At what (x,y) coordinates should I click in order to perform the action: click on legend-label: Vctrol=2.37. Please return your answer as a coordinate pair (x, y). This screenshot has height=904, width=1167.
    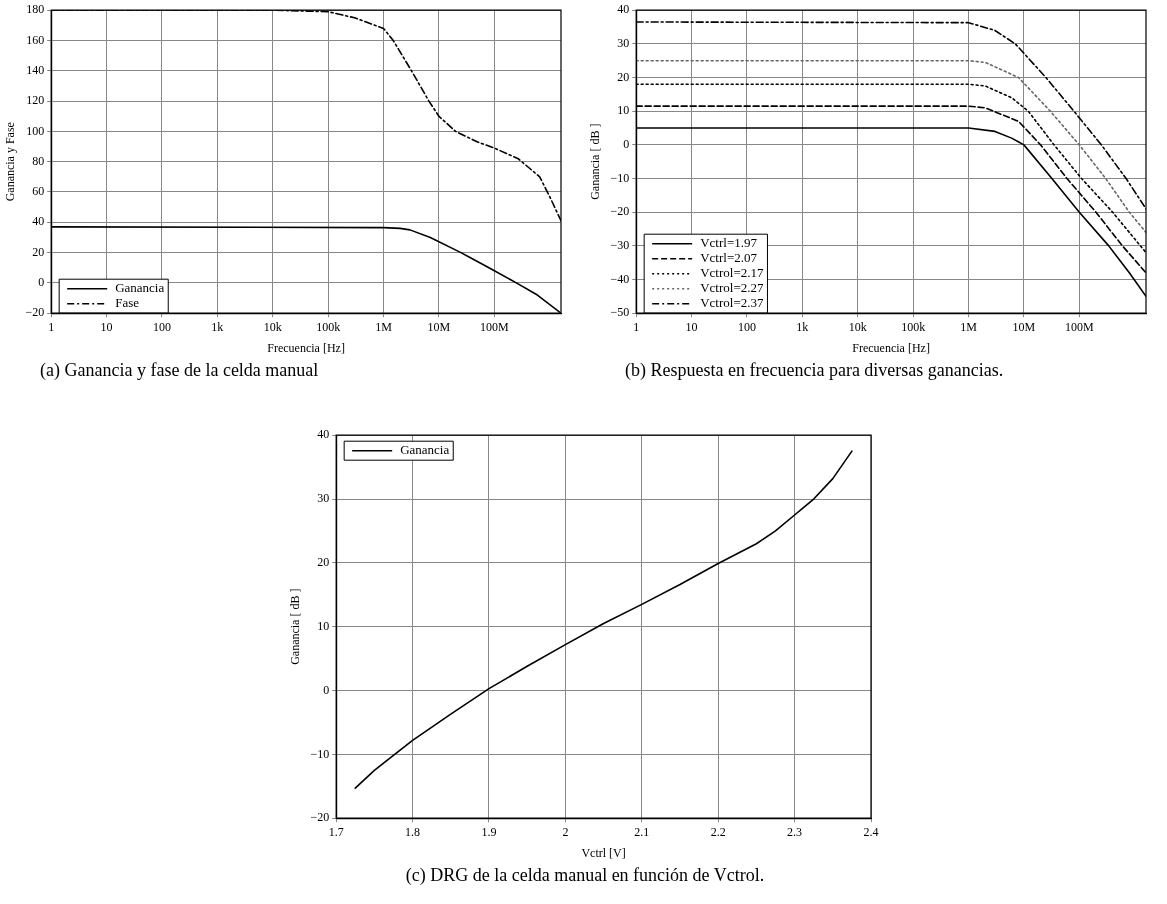
    Looking at the image, I should click on (732, 303).